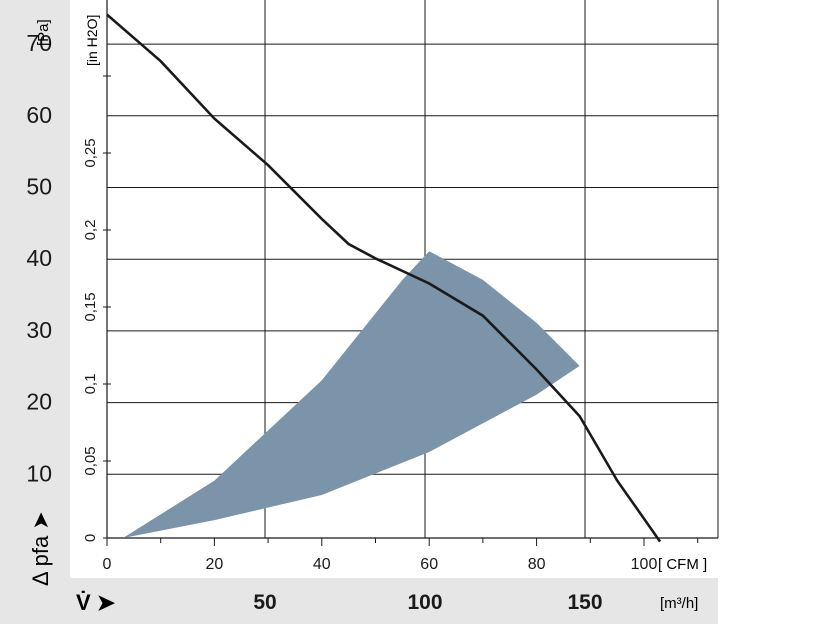 The width and height of the screenshot is (816, 624). Describe the element at coordinates (90, 152) in the screenshot. I see `inh2o-tick-label: 0,25` at that location.